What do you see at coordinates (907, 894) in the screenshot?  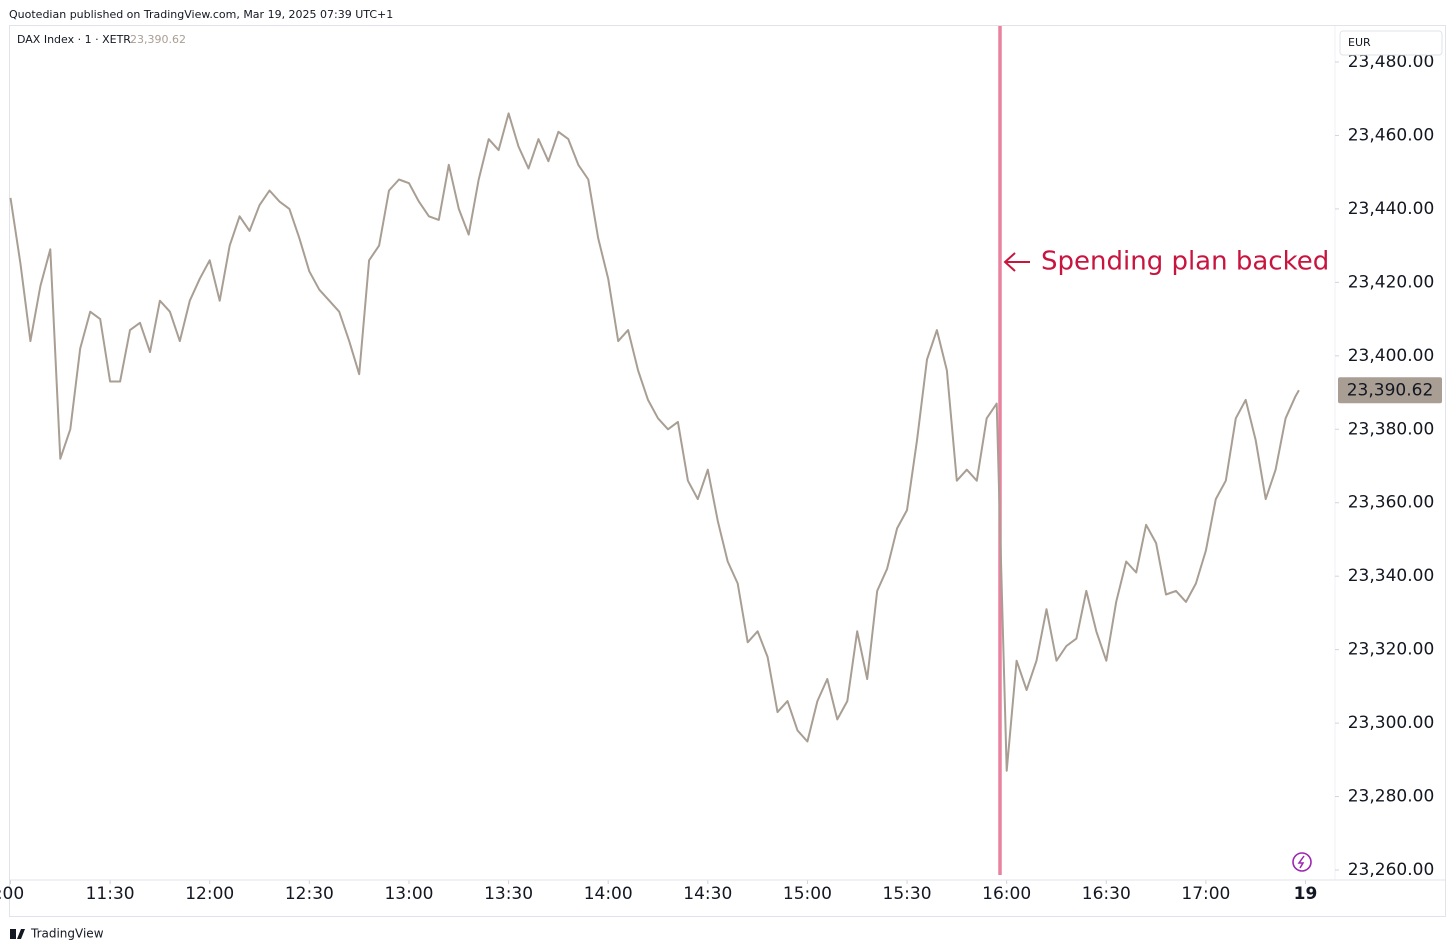 I see `x-tick-label: 15:30` at bounding box center [907, 894].